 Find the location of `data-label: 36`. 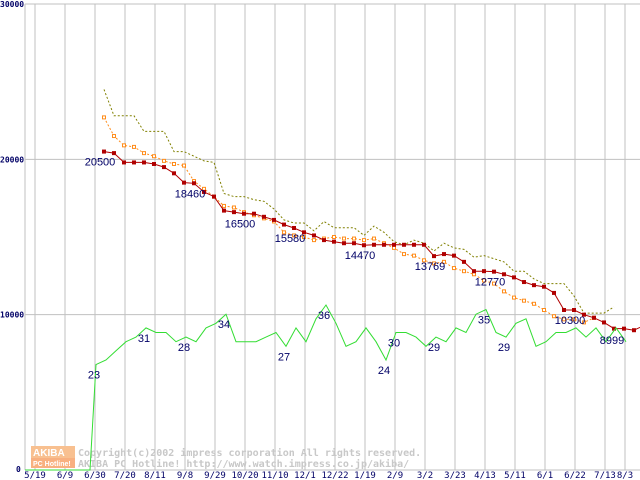

data-label: 36 is located at coordinates (324, 316).